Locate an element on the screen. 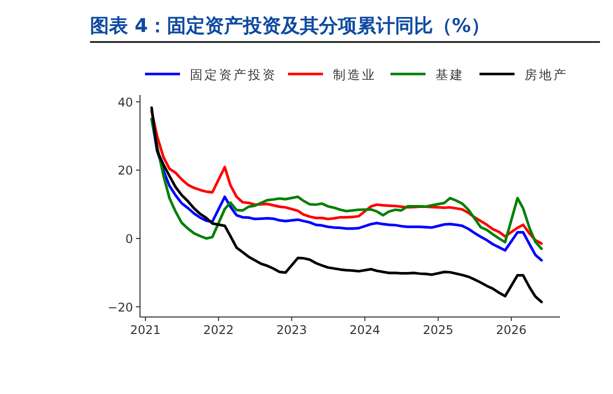 The width and height of the screenshot is (613, 394). y-tick-label: 20 is located at coordinates (125, 171).